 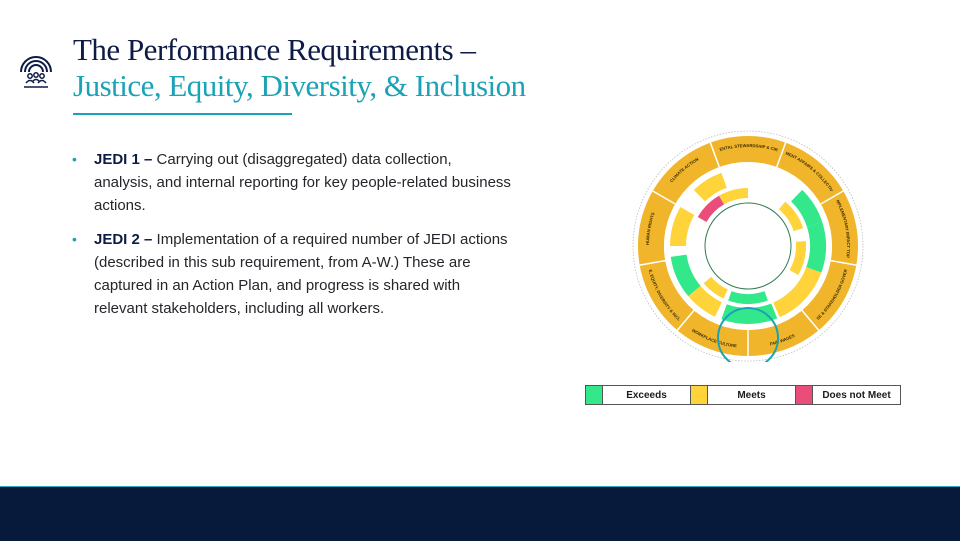 I want to click on legend: Exceeds Meets Does not Meet, so click(x=743, y=395).